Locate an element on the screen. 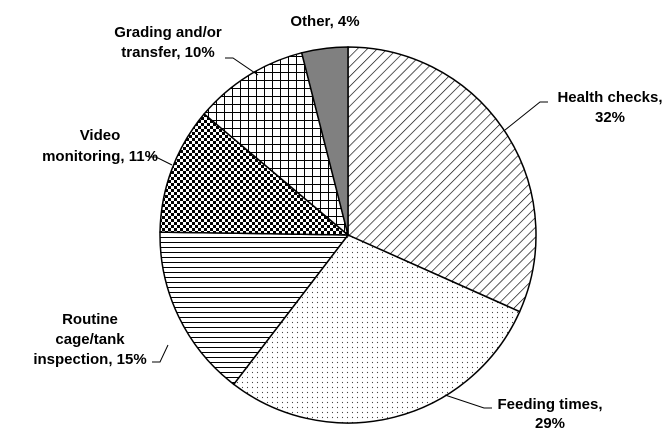 The image size is (670, 428). slice-label: Routine is located at coordinates (90, 319).